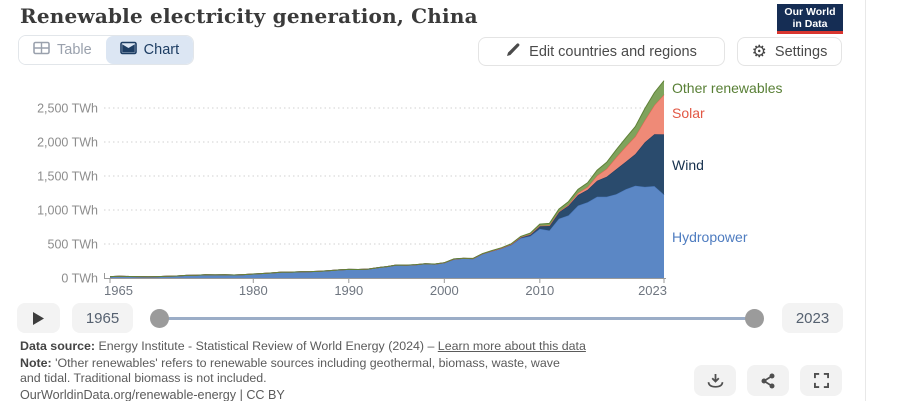  I want to click on download-icon, so click(715, 381).